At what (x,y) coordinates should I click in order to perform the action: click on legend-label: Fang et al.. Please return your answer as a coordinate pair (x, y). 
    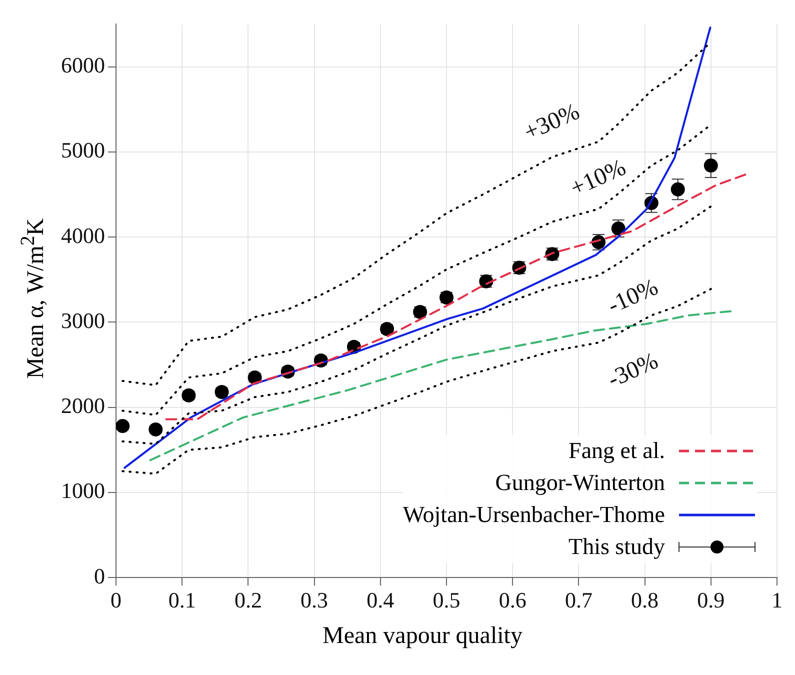
    Looking at the image, I should click on (616, 451).